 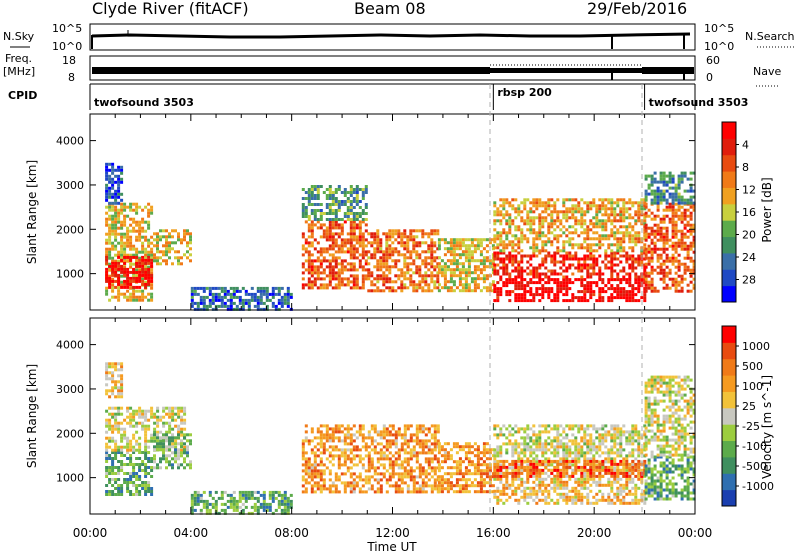 What do you see at coordinates (729, 130) in the screenshot?
I see `power-colorbar-swatch` at bounding box center [729, 130].